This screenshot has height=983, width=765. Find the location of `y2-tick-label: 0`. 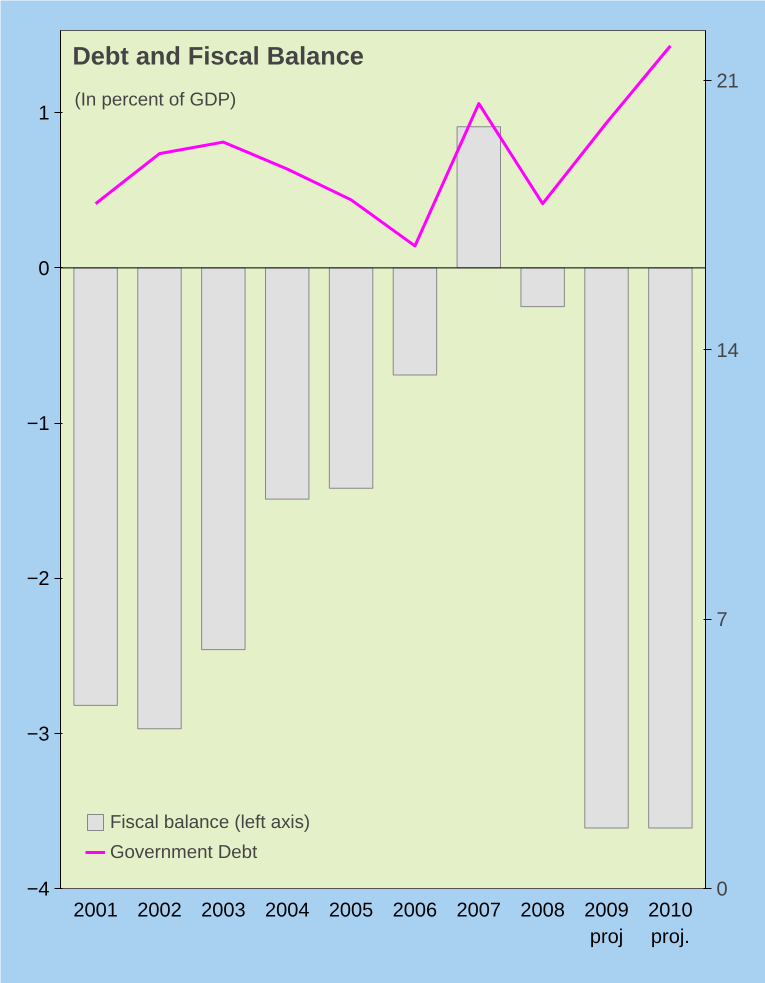

y2-tick-label: 0 is located at coordinates (722, 889).